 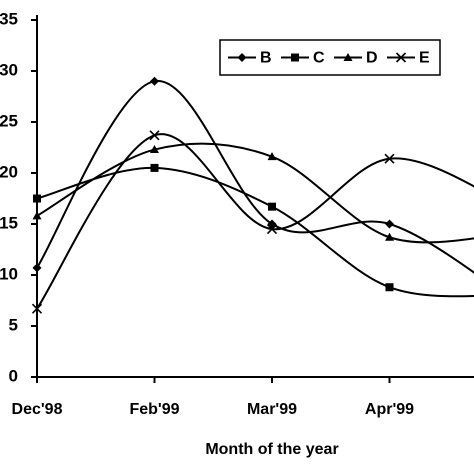 I want to click on y-tick-label: 35, so click(x=9, y=18).